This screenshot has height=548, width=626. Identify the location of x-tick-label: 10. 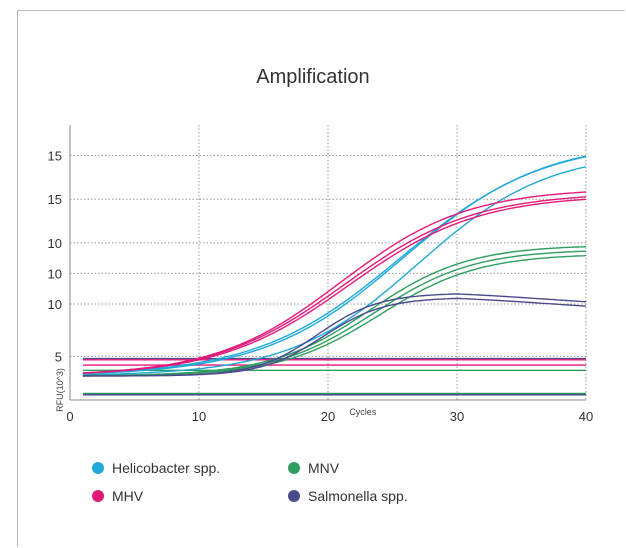
(199, 416).